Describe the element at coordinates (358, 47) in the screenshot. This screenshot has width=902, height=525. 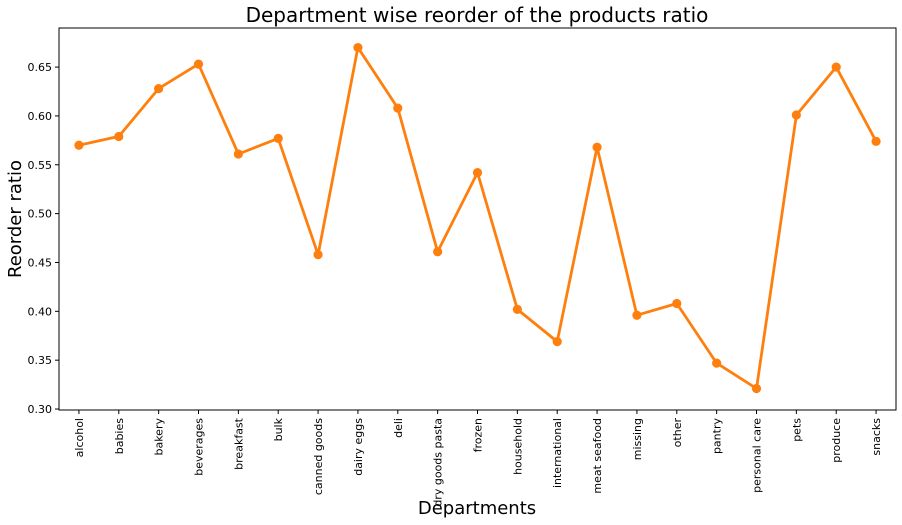
I see `data-point-dairy-eggs` at that location.